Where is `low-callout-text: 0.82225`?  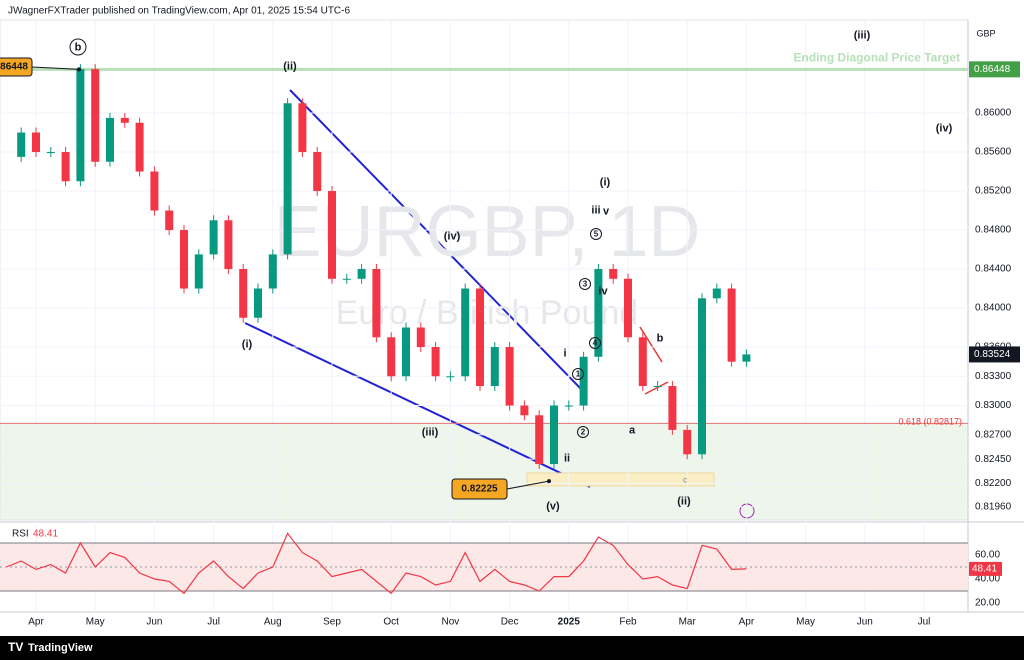
low-callout-text: 0.82225 is located at coordinates (479, 489).